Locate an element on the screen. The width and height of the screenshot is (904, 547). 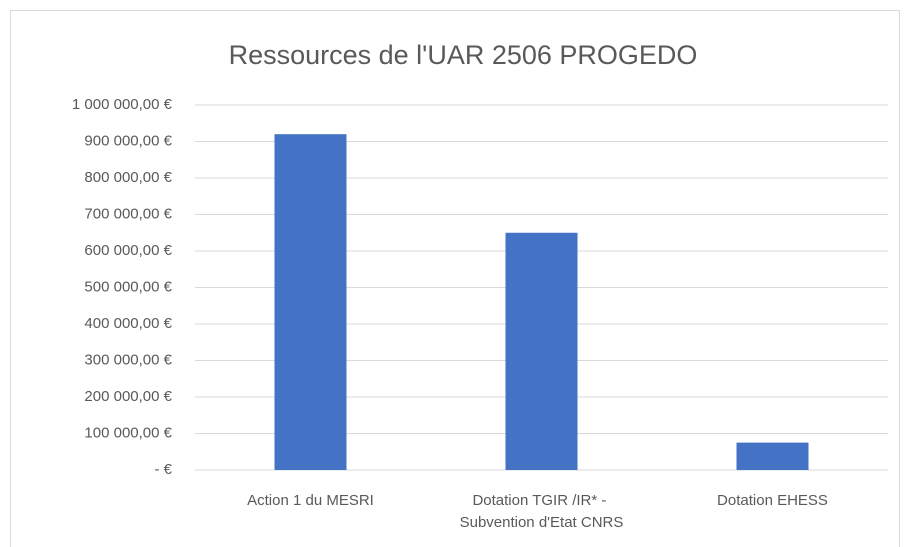
y-tick-label: 200 000,00 € is located at coordinates (128, 396).